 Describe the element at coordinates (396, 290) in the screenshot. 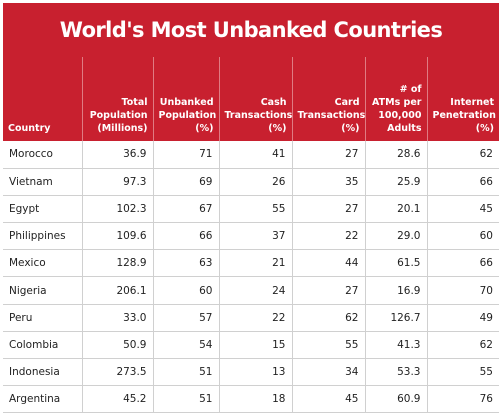

I see `atms-cell: 16.9` at that location.